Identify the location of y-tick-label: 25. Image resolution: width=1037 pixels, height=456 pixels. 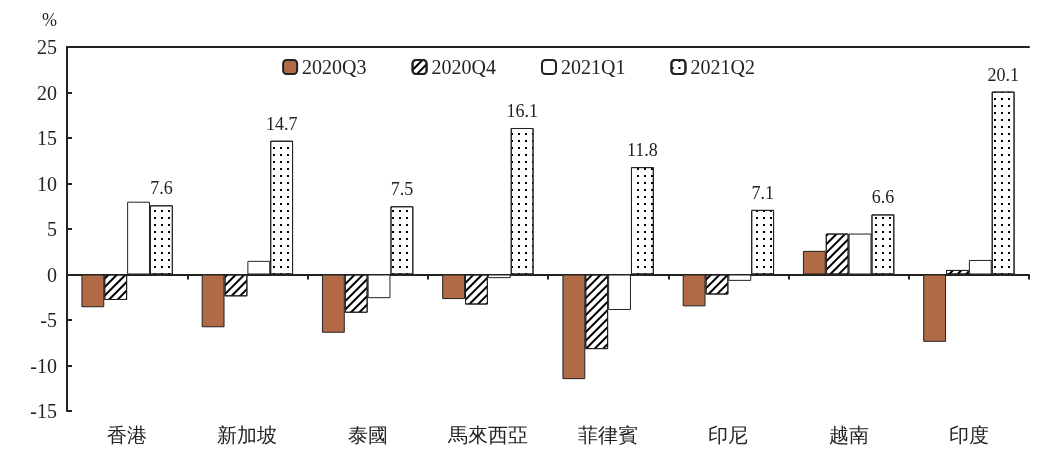
(47, 47).